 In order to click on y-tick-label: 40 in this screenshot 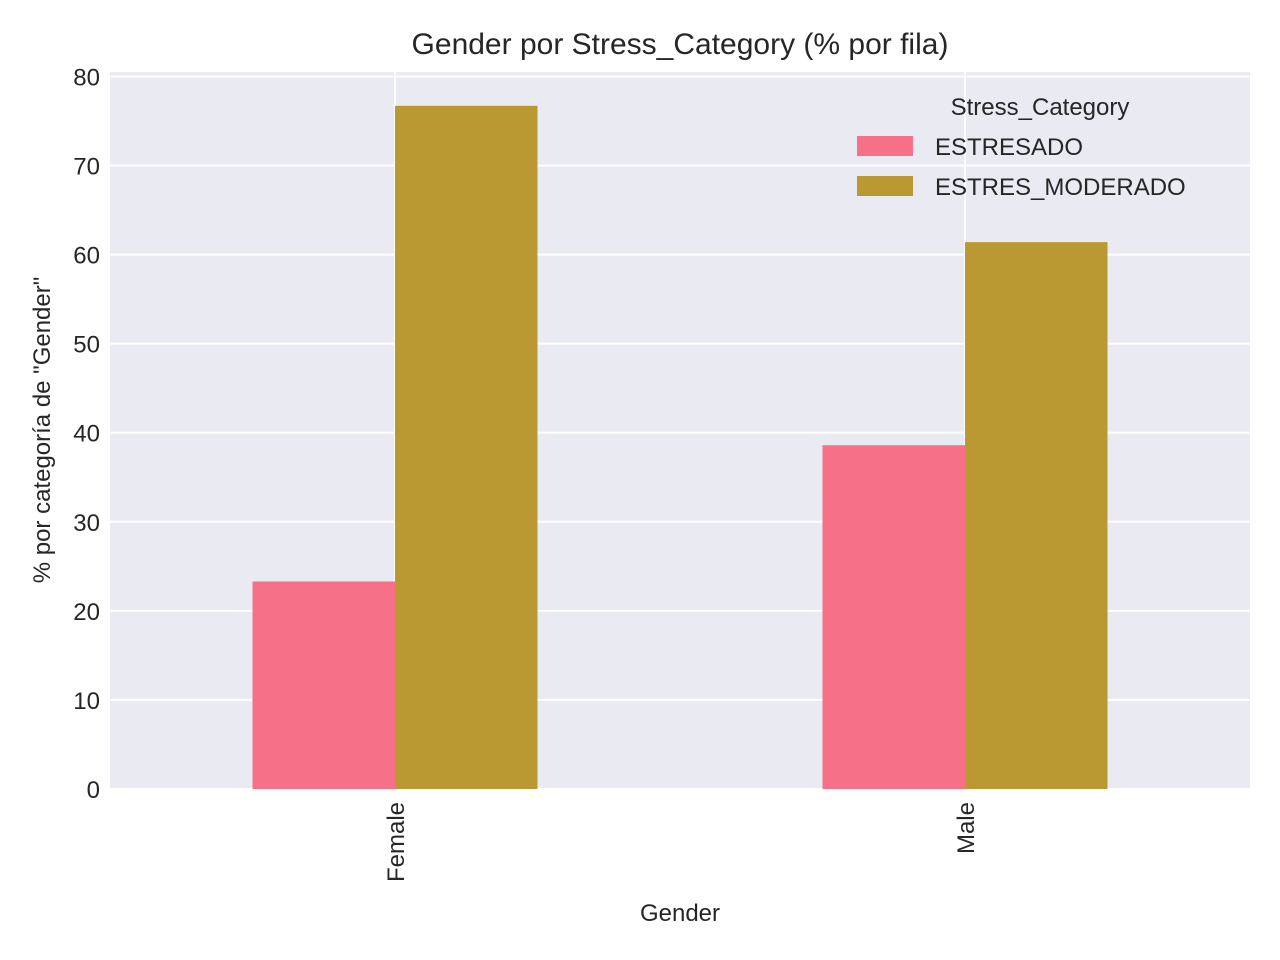, I will do `click(86, 434)`.